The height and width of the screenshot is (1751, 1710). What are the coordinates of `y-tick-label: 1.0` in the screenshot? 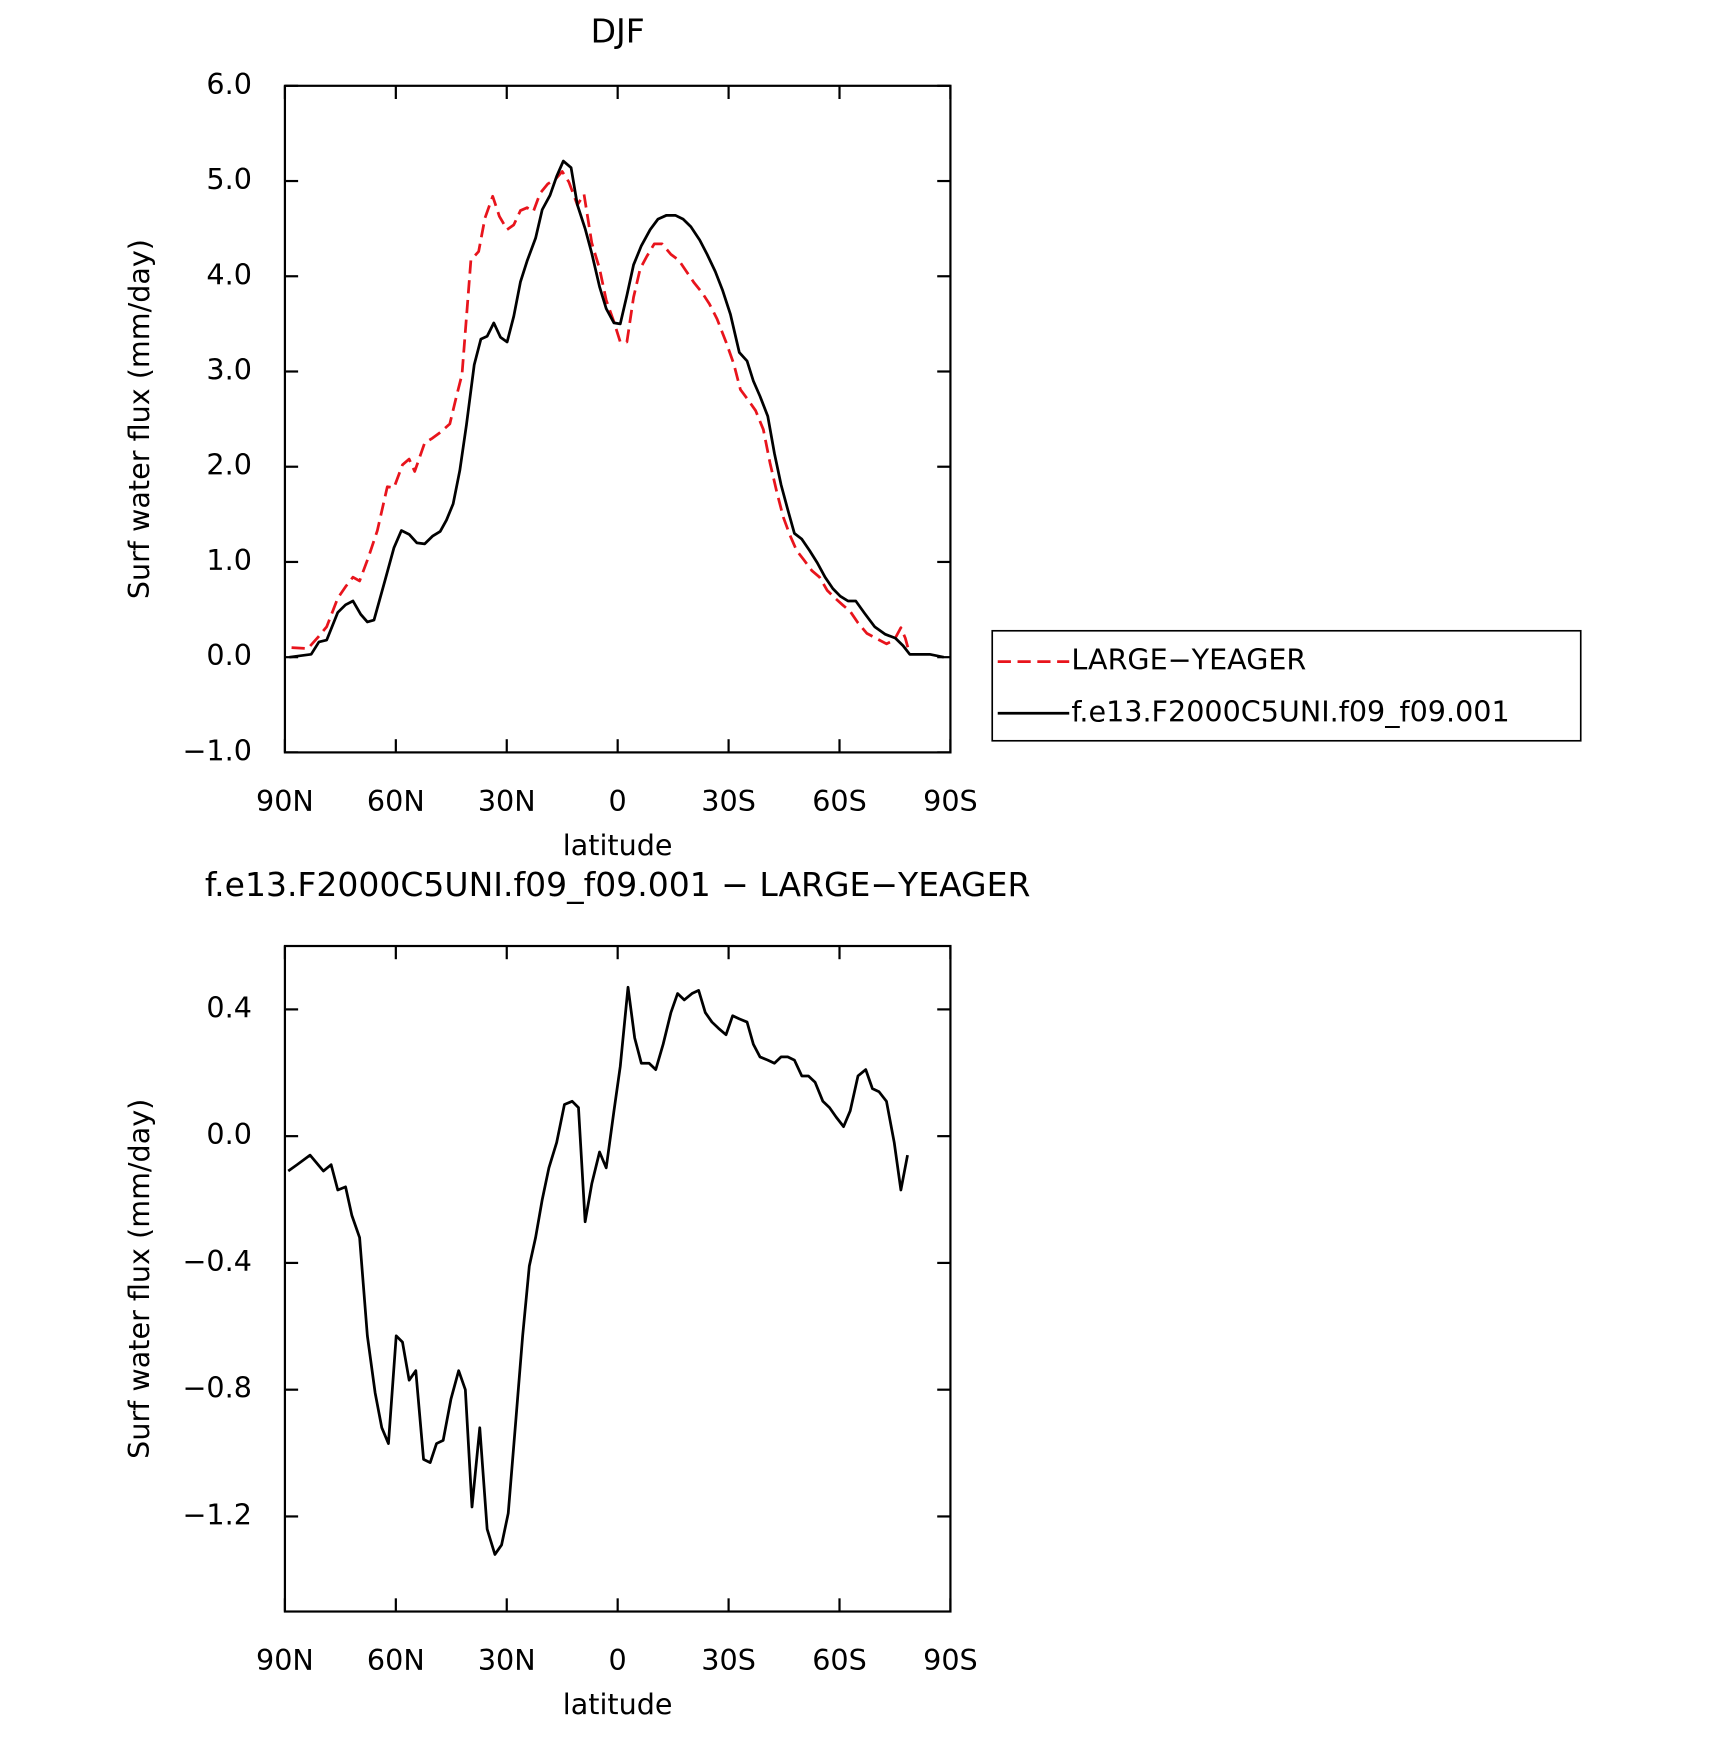 It's located at (228, 560).